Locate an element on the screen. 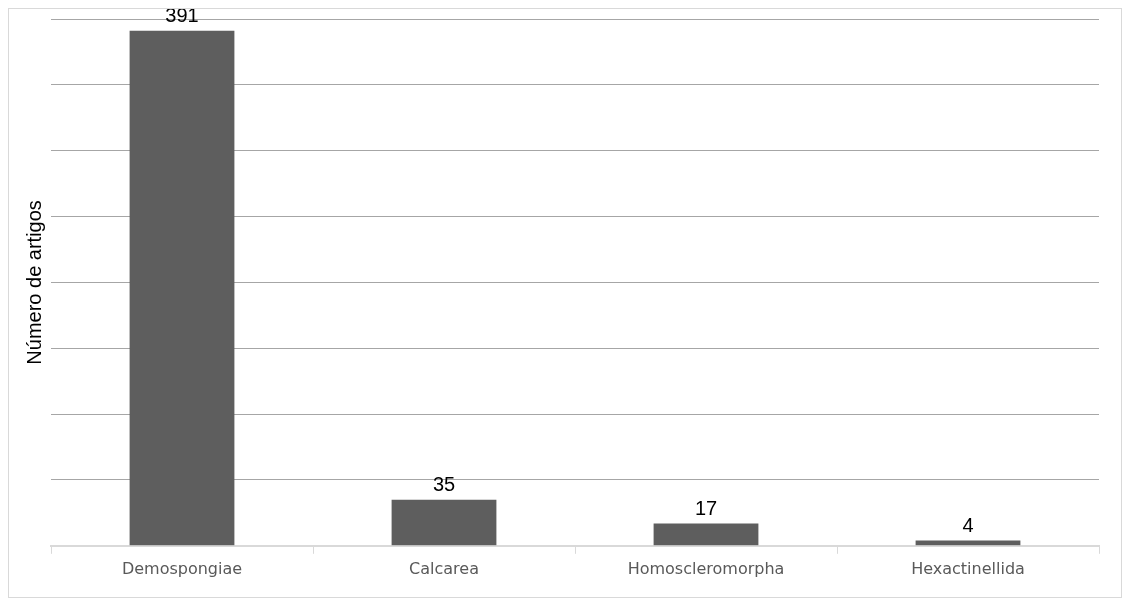 The image size is (1131, 608). data-label: 35 is located at coordinates (444, 484).